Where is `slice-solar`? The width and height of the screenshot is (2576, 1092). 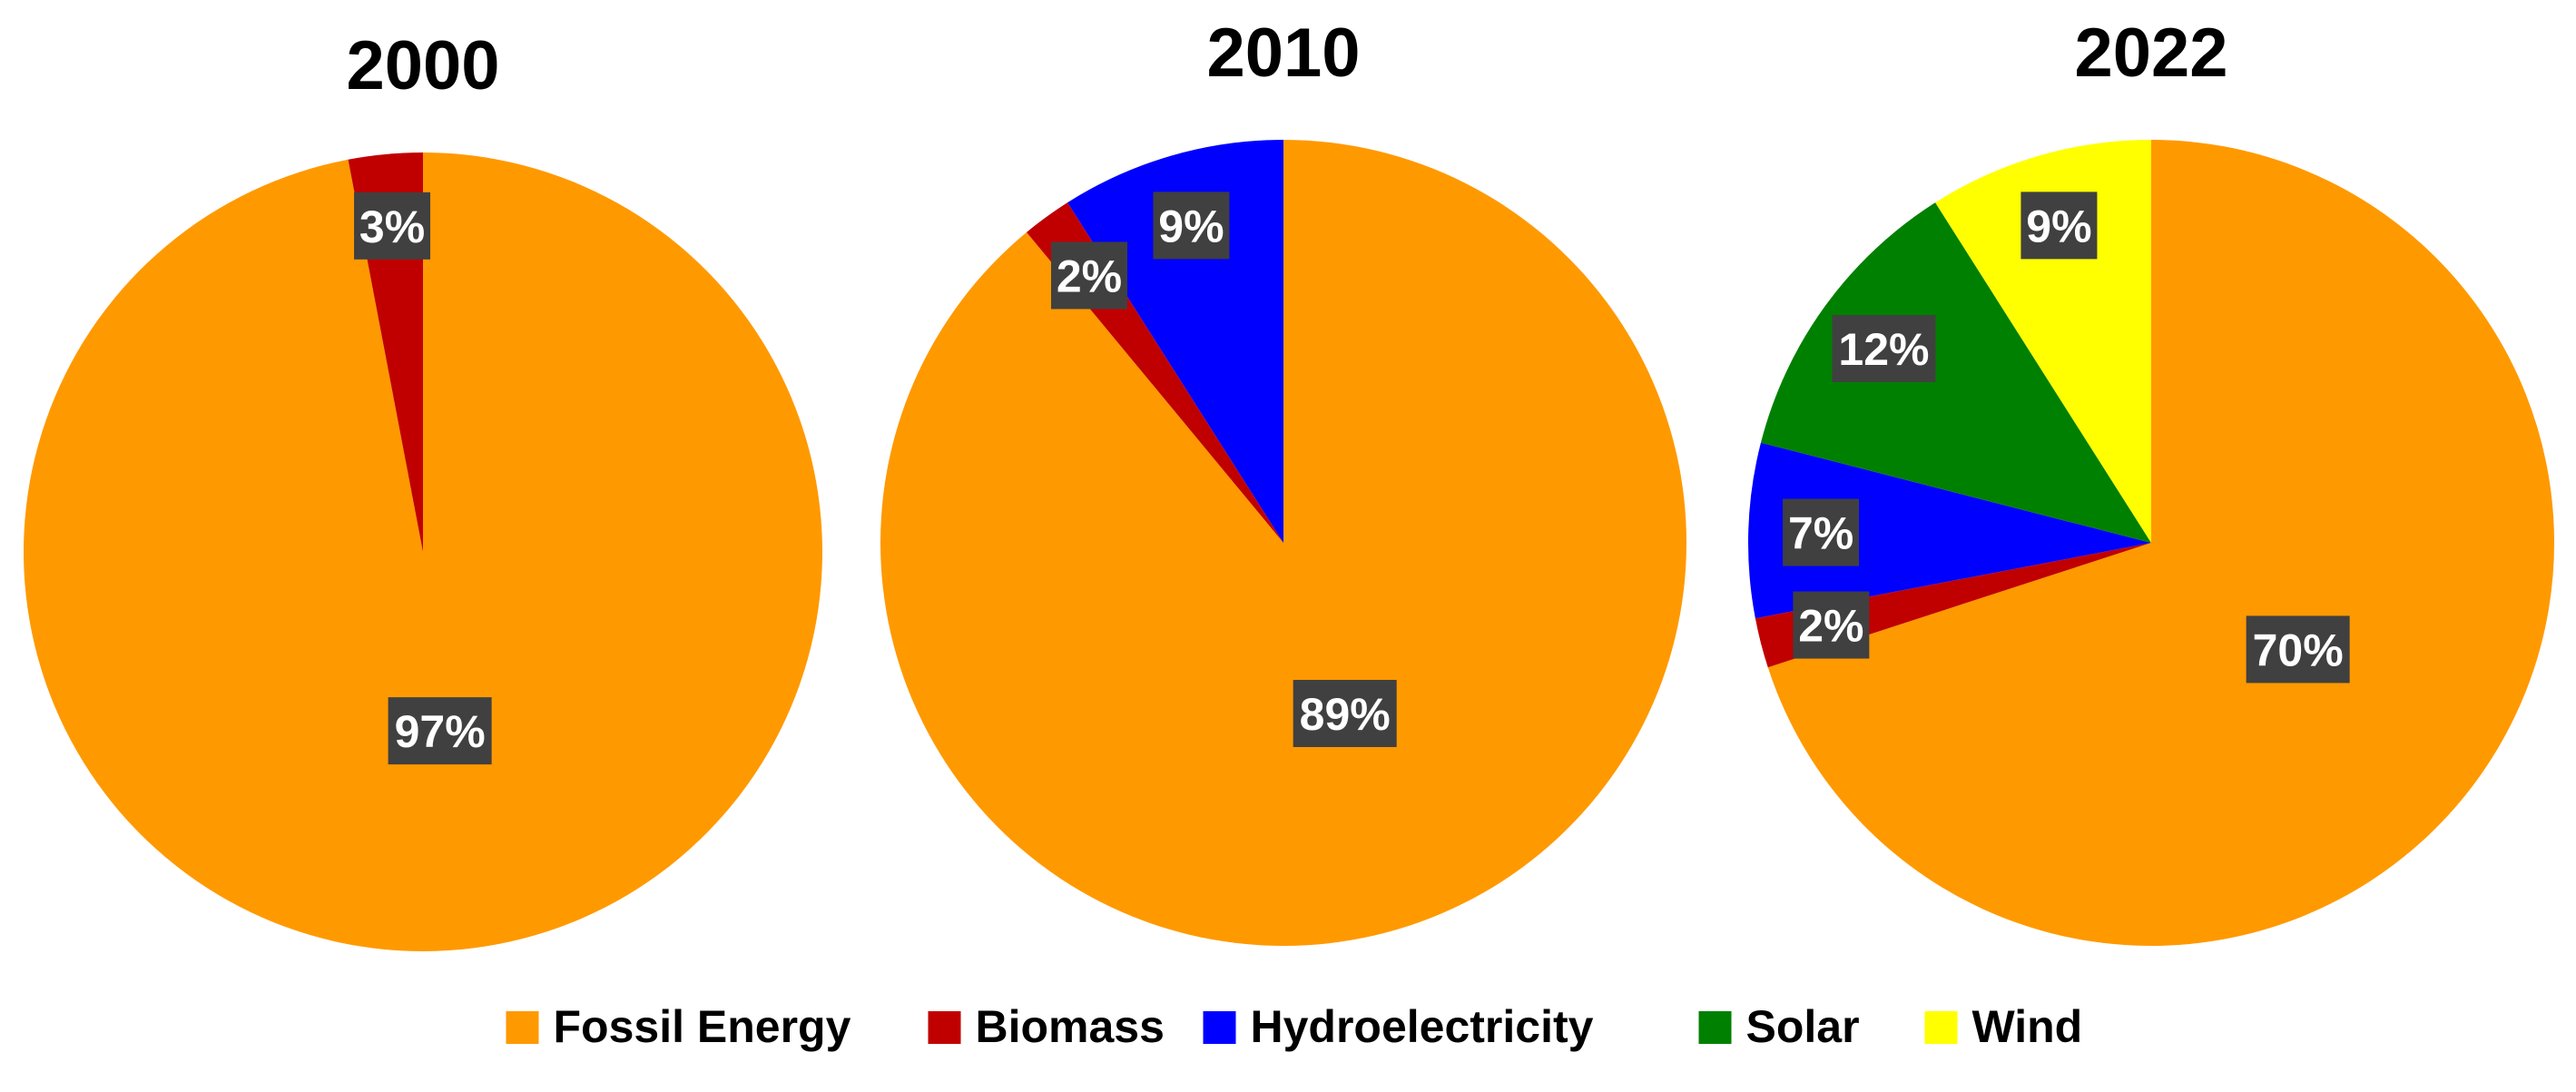 slice-solar is located at coordinates (1955, 373).